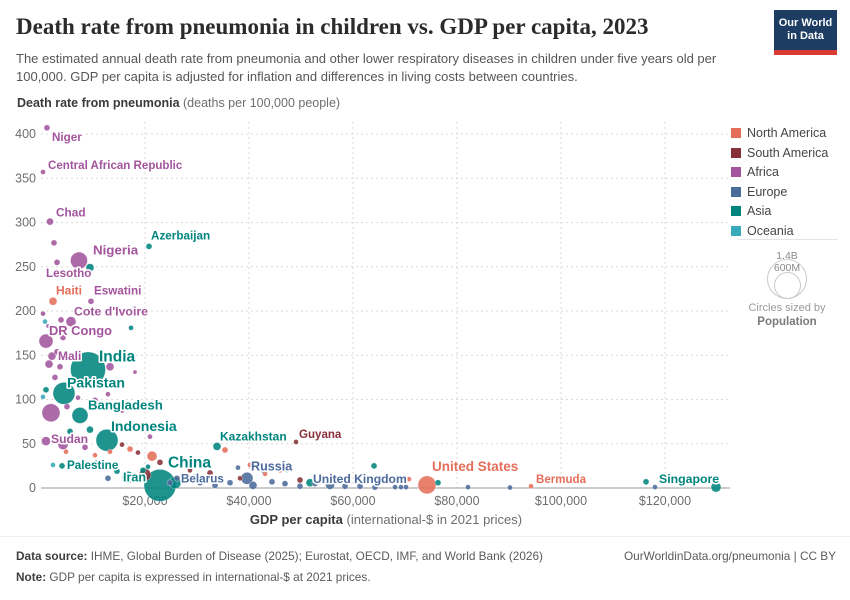  I want to click on country-label-china: China, so click(189, 463).